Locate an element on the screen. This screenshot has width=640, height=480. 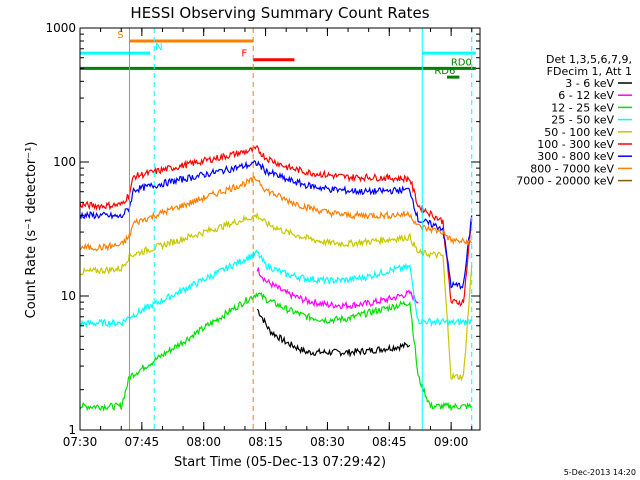
y-tick-label: 1 is located at coordinates (72, 430).